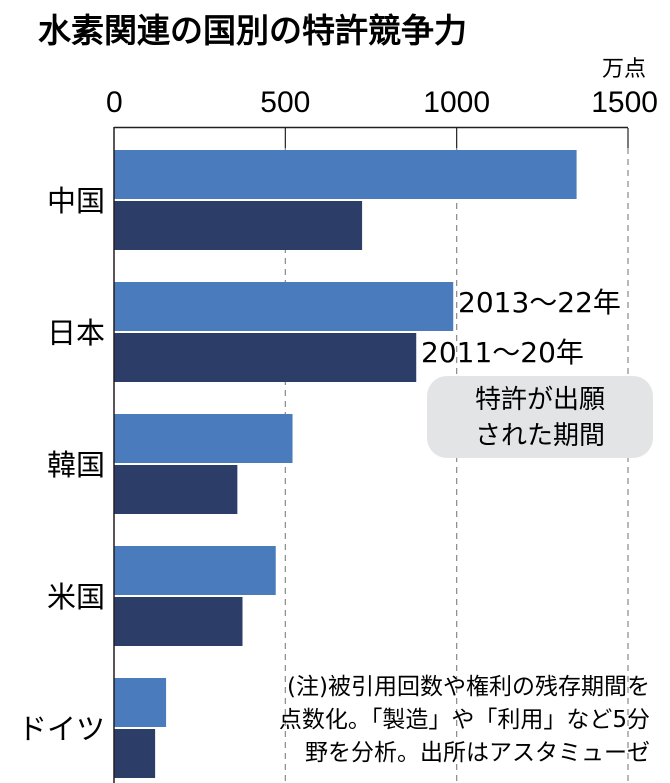 The width and height of the screenshot is (670, 783). Describe the element at coordinates (456, 102) in the screenshot. I see `x-tick-label: 1000` at that location.